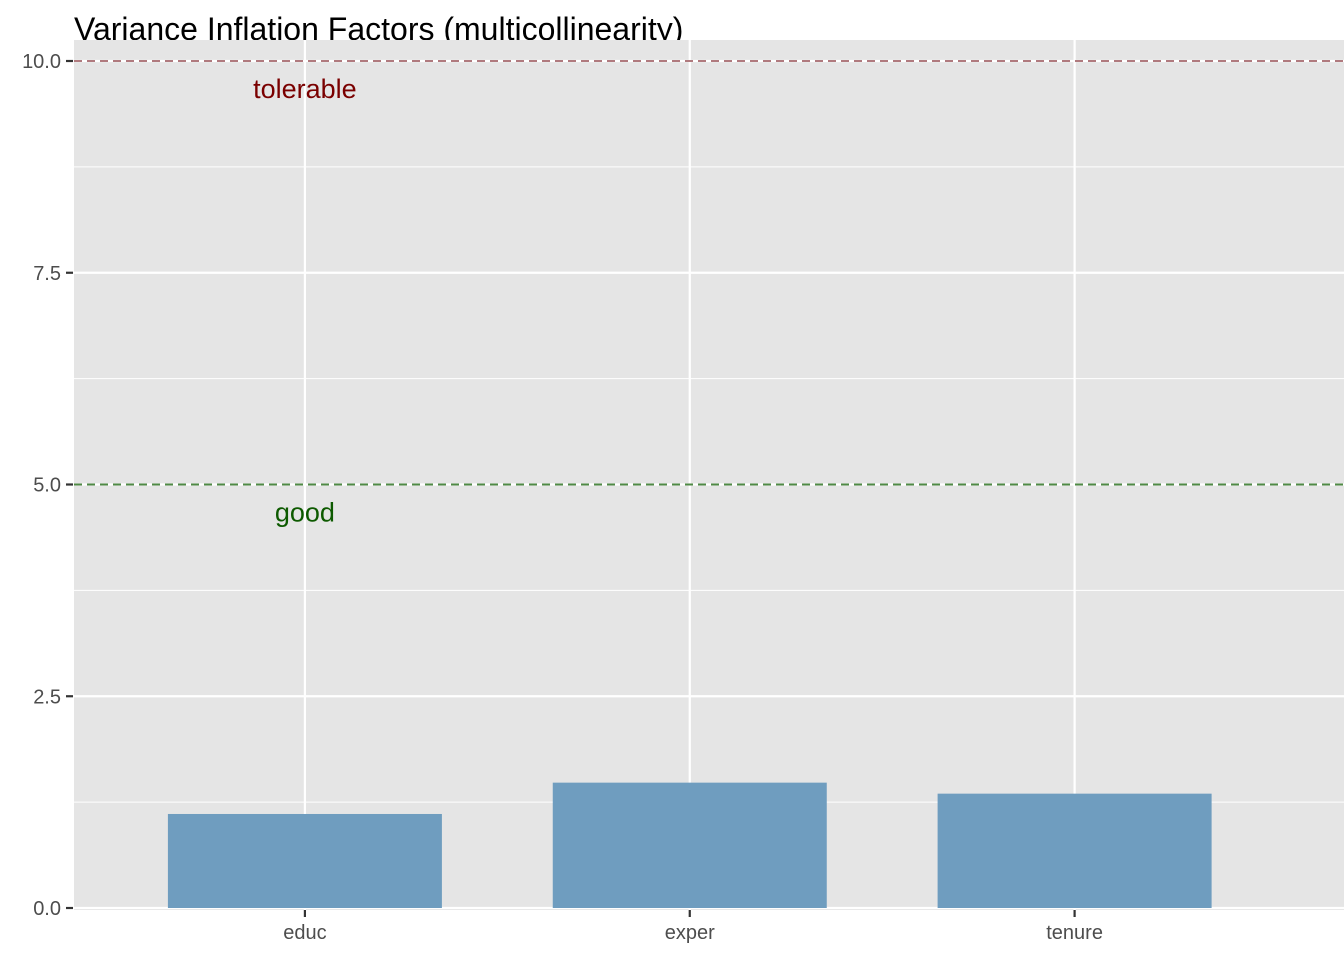 This screenshot has height=960, width=1344. I want to click on x-axis: educ exper tenure, so click(693, 927).